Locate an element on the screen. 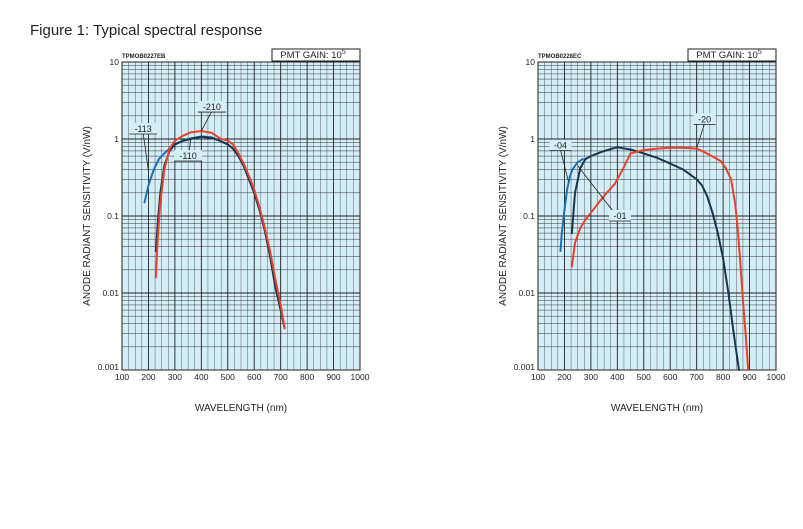 The height and width of the screenshot is (529, 803). chart-code-label: TPMOB0227EB is located at coordinates (144, 57).